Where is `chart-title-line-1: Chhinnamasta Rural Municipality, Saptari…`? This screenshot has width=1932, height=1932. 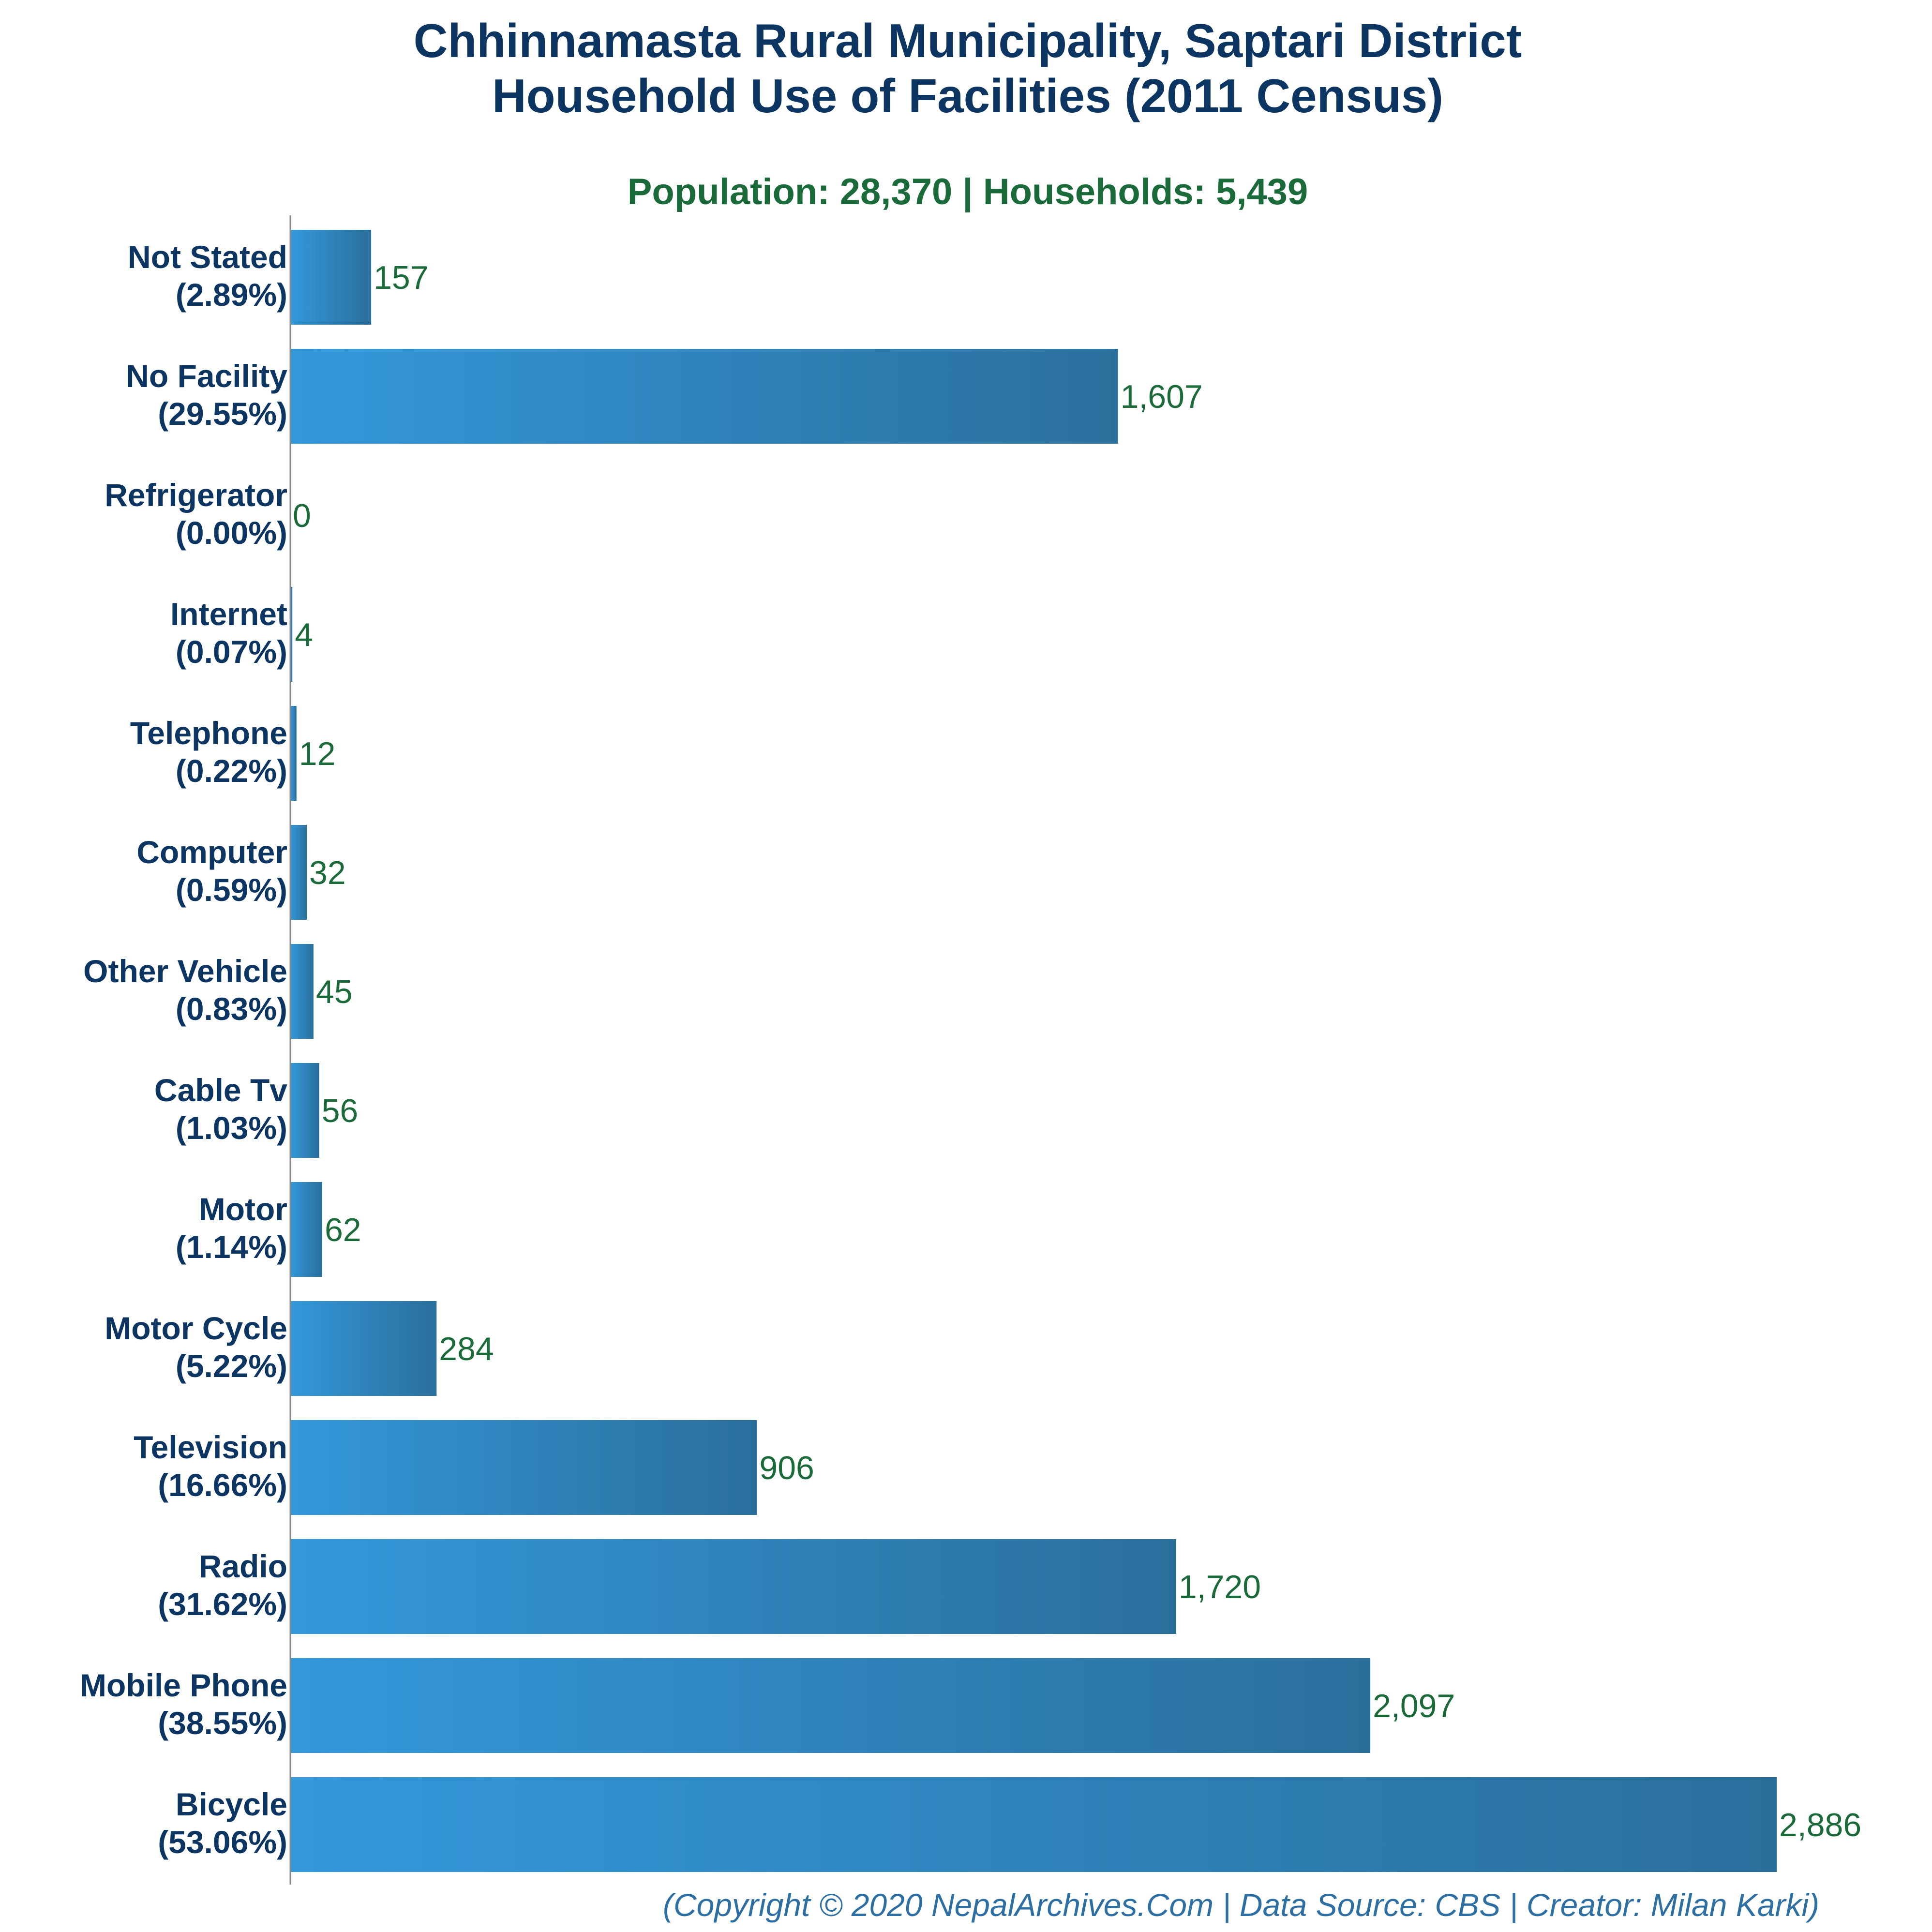
chart-title-line-1: Chhinnamasta Rural Municipality, Saptari… is located at coordinates (968, 40).